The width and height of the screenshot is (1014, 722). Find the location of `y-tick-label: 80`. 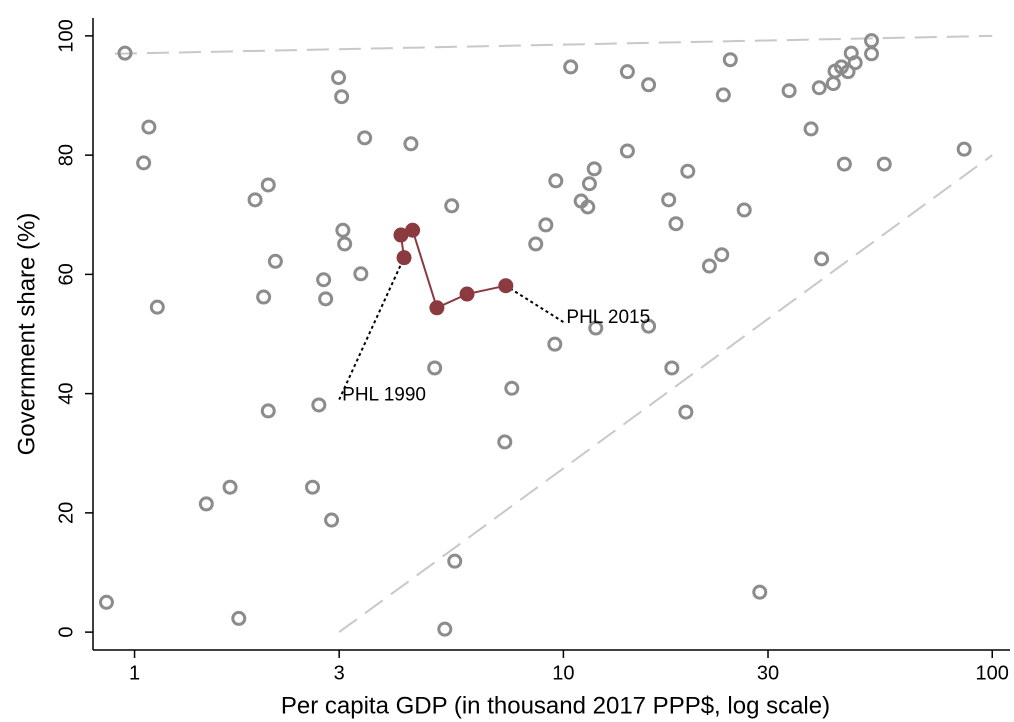

y-tick-label: 80 is located at coordinates (66, 155).